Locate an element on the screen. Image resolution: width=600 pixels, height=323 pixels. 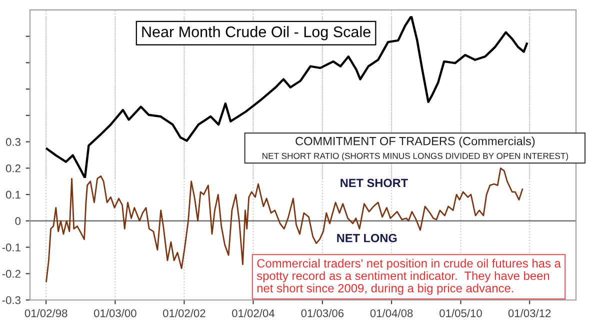
y-tick-label: 0.1 is located at coordinates (13, 194).